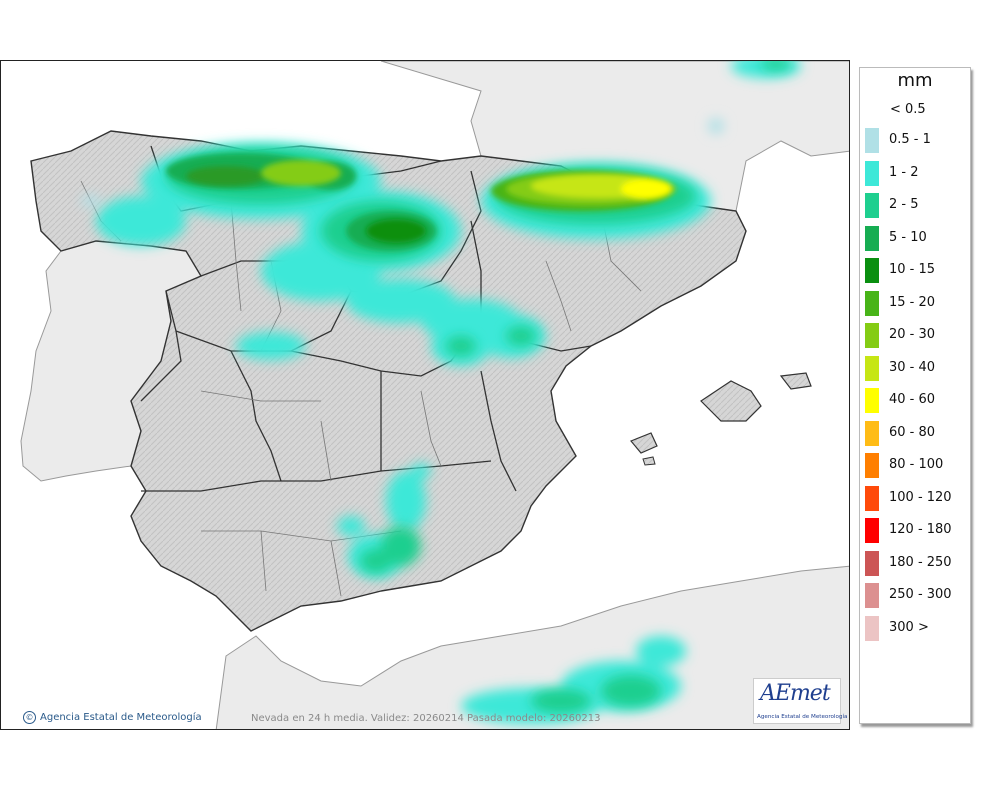  What do you see at coordinates (912, 432) in the screenshot?
I see `legend-label: 60 - 80` at bounding box center [912, 432].